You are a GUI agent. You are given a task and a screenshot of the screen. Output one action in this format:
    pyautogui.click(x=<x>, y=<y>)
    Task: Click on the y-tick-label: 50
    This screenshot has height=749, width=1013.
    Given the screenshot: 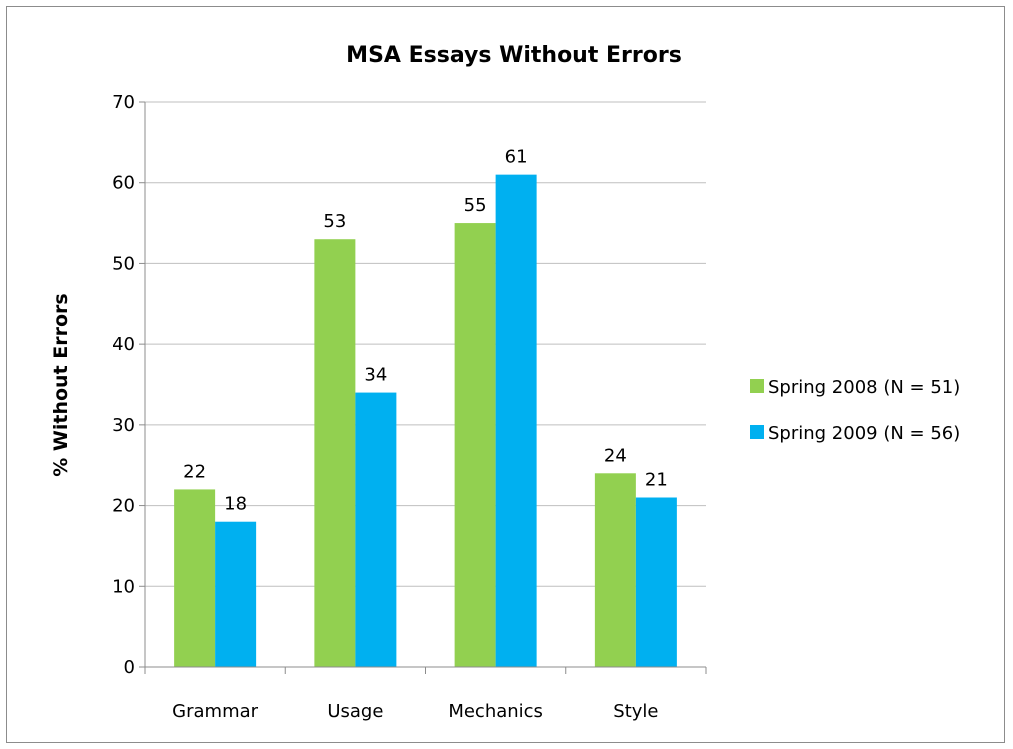 What is the action you would take?
    pyautogui.click(x=123, y=263)
    